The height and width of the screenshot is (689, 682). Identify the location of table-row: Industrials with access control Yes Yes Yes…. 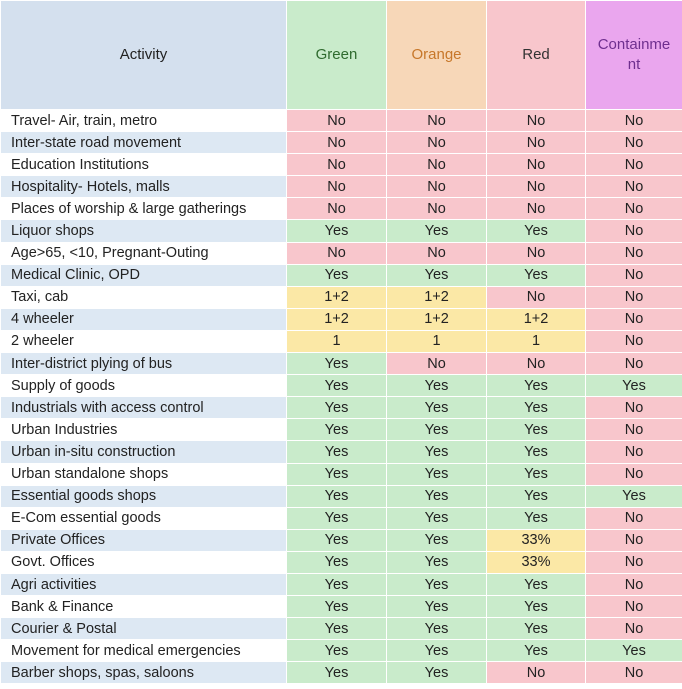
(341, 408).